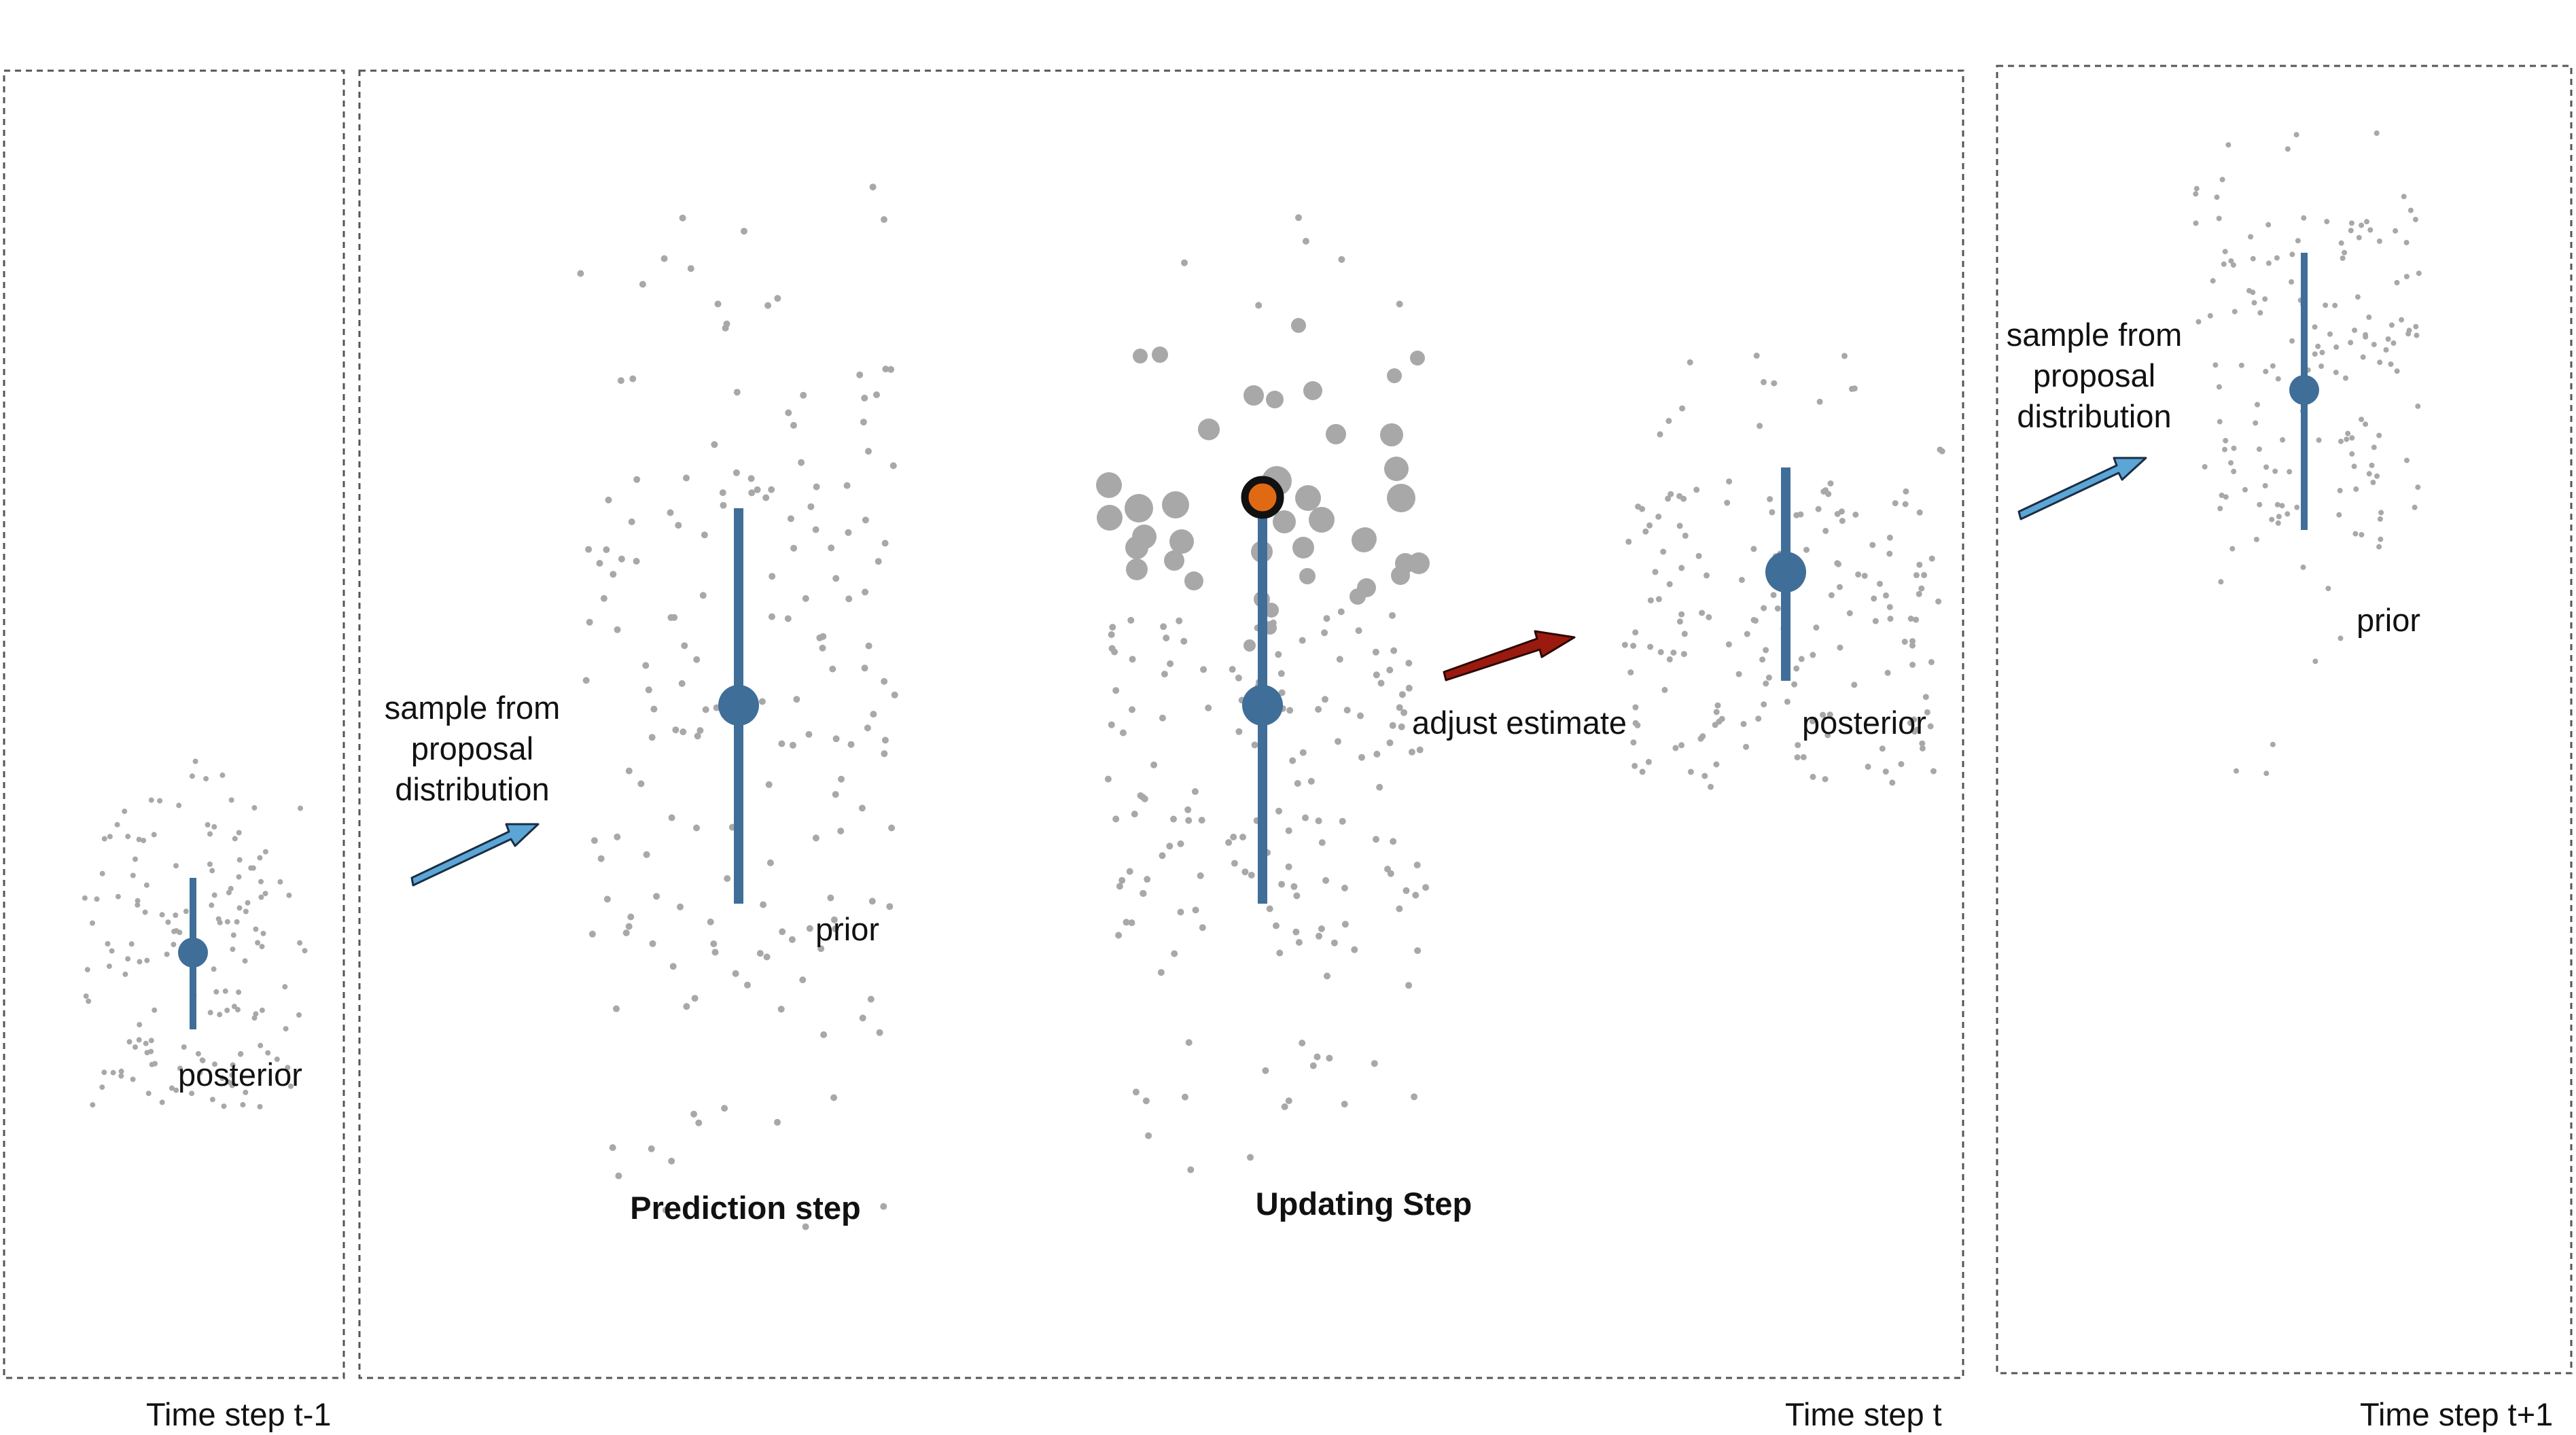  Describe the element at coordinates (1363, 1203) in the screenshot. I see `updating-step-label: Updating Step` at that location.